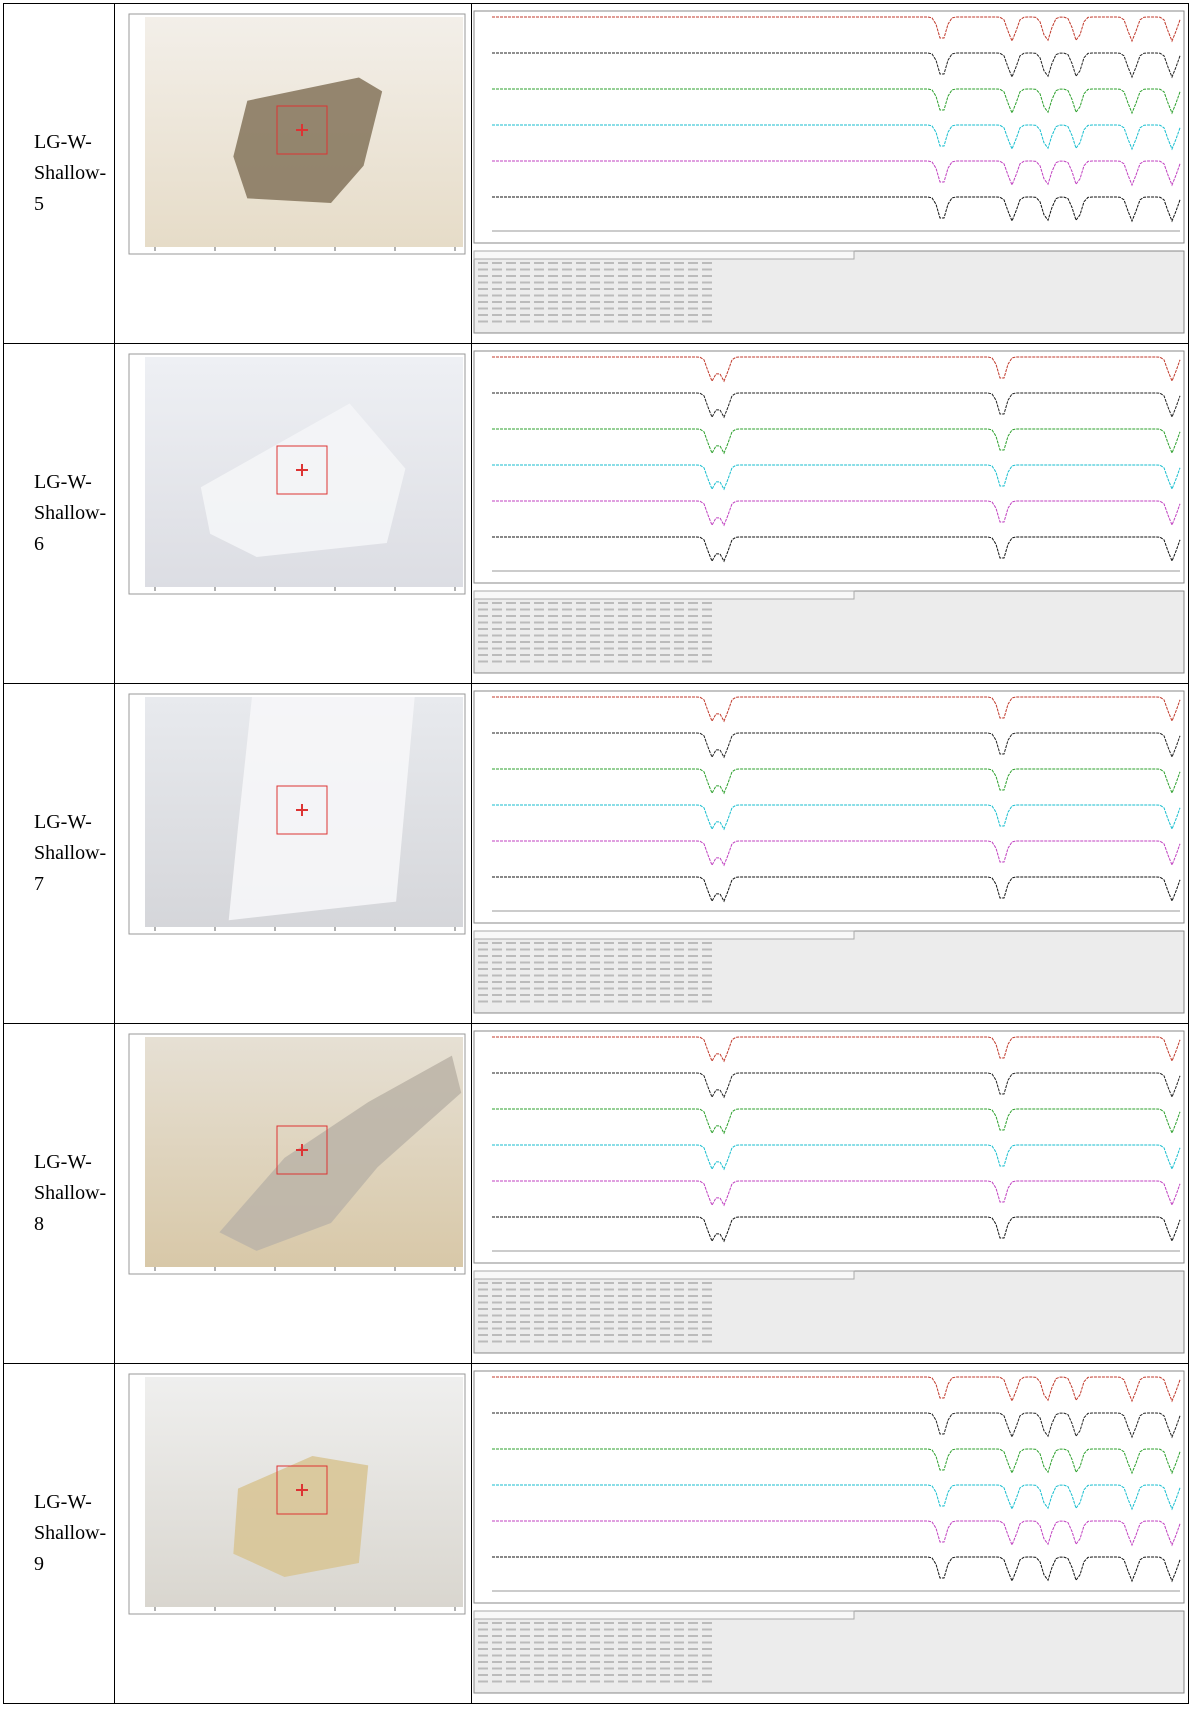 The width and height of the screenshot is (1193, 1711). I want to click on sample-label: LG-W-Shallow-6, so click(70, 513).